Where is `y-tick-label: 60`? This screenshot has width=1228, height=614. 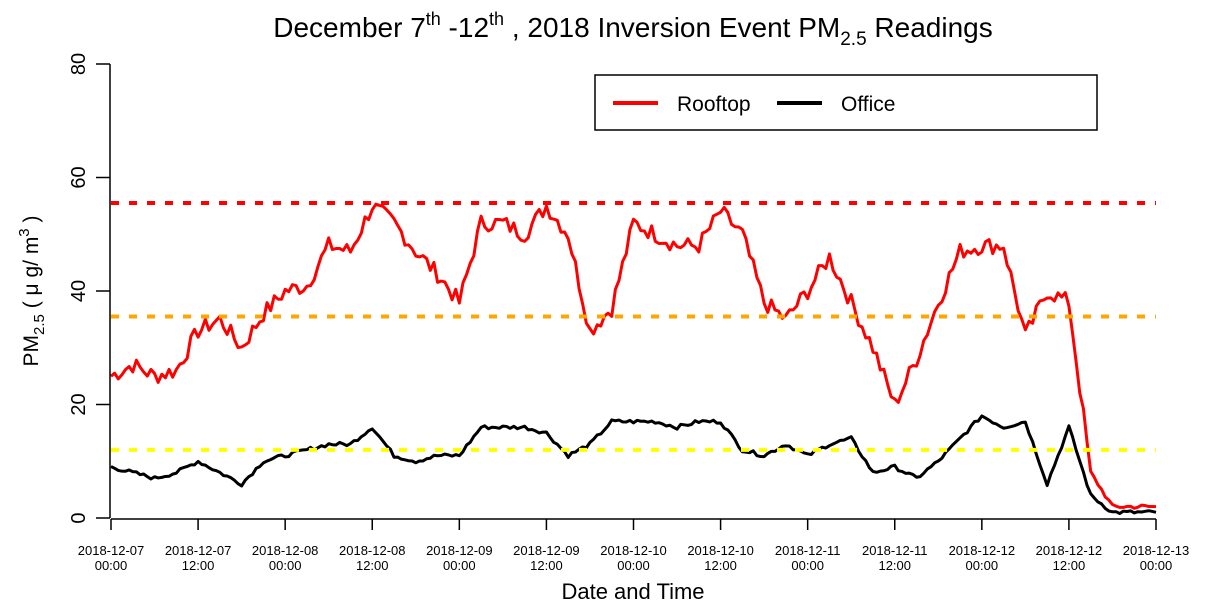 y-tick-label: 60 is located at coordinates (79, 177).